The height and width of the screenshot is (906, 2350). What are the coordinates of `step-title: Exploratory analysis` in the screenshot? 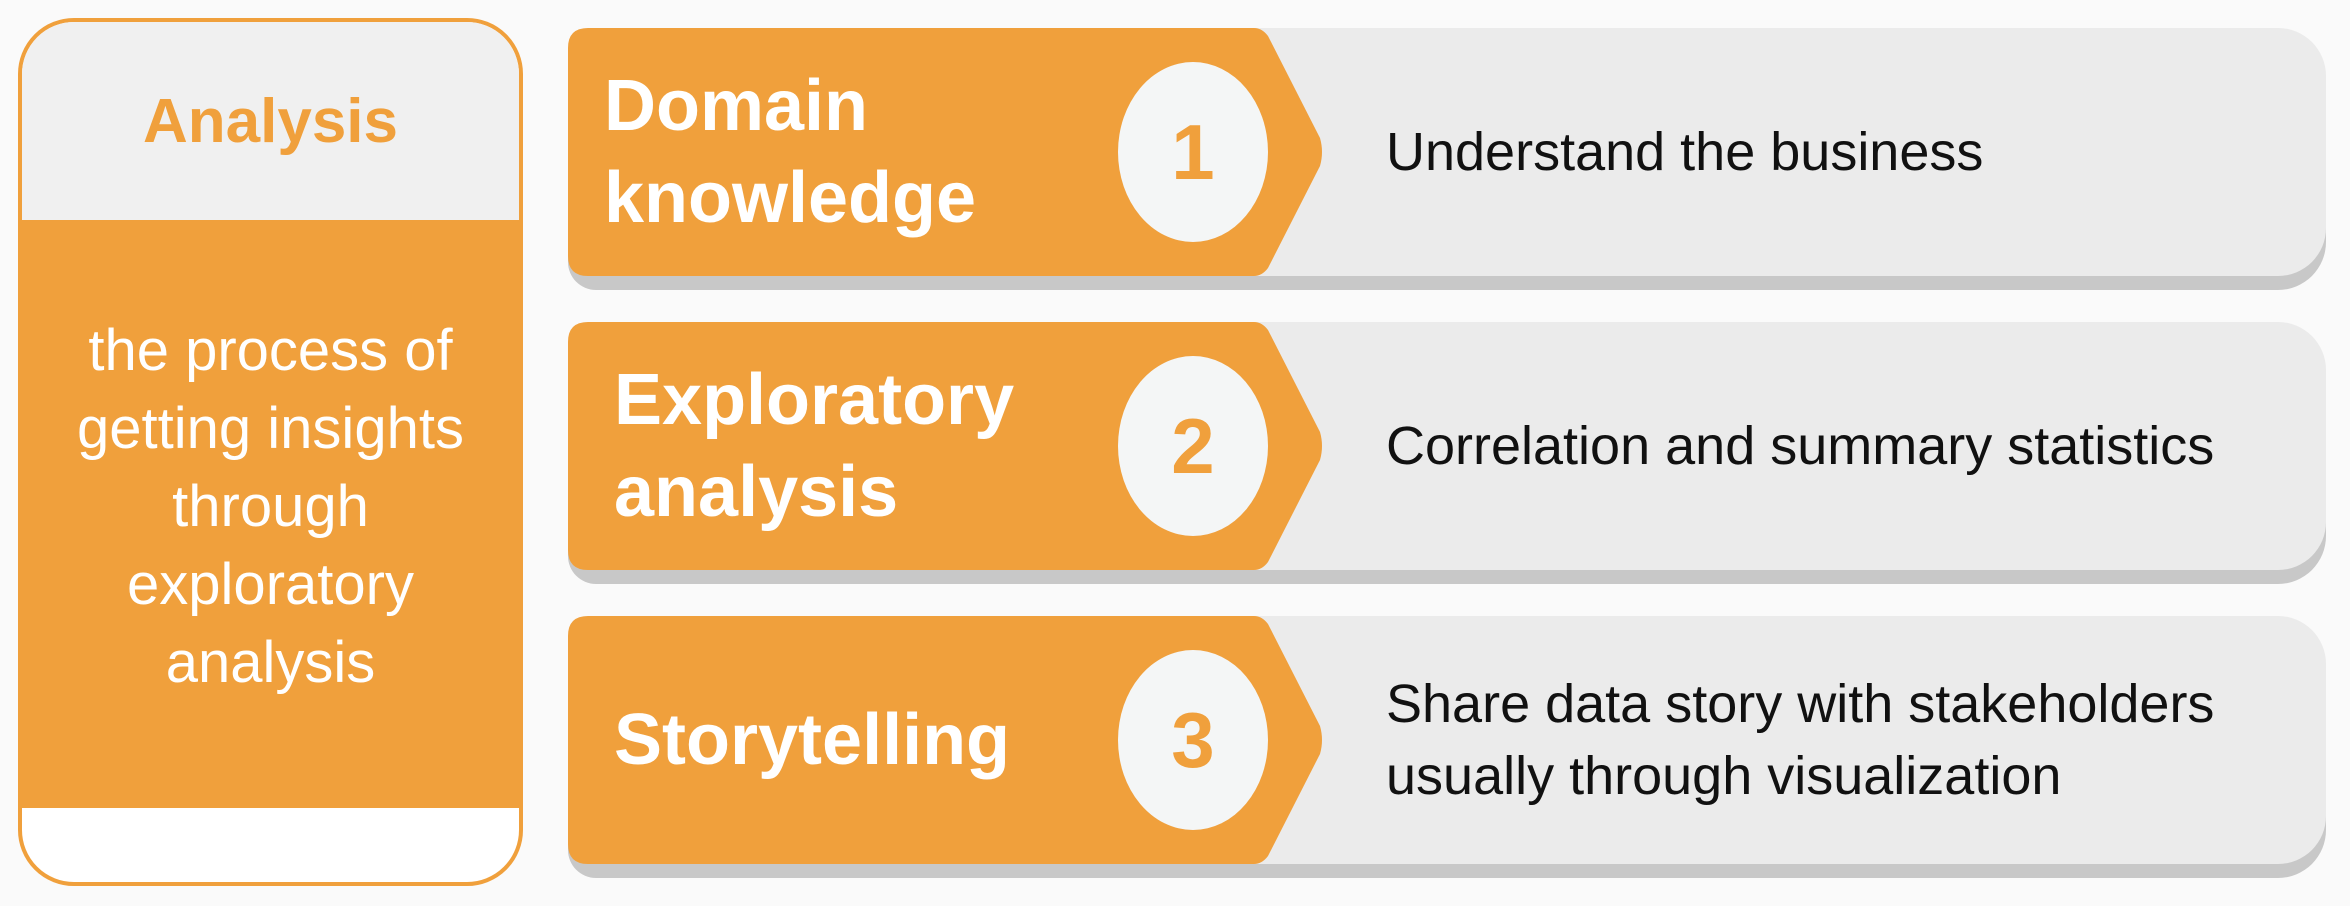 It's located at (814, 446).